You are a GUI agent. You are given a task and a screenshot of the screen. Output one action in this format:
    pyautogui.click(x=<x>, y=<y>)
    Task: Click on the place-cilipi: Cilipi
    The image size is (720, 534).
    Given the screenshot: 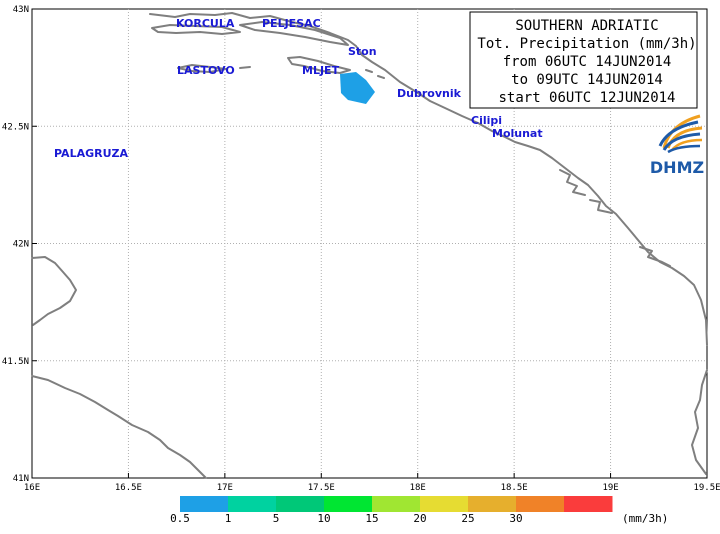 What is the action you would take?
    pyautogui.click(x=486, y=120)
    